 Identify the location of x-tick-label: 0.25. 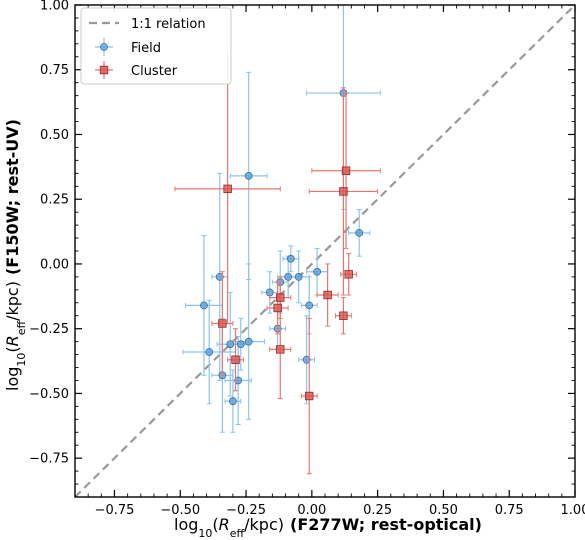
(377, 510).